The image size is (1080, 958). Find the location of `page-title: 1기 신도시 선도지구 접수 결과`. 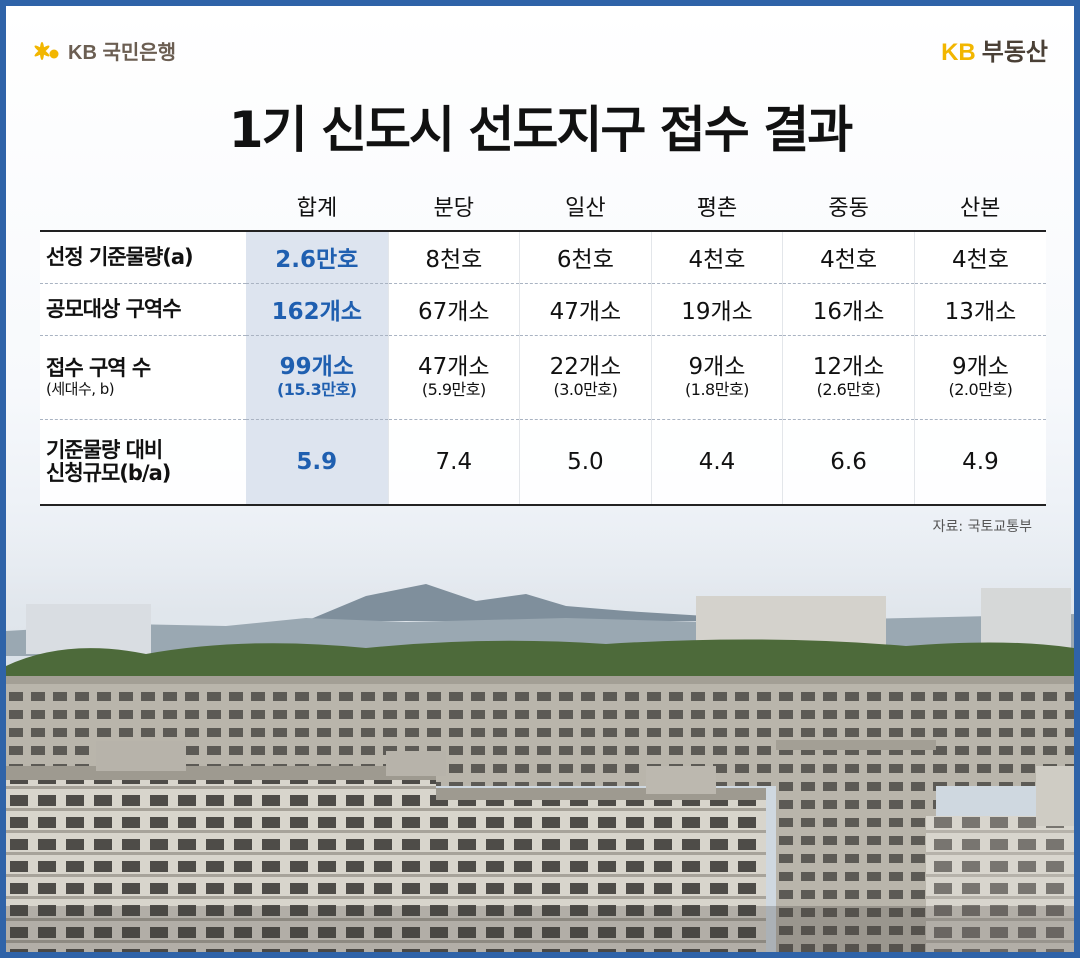

page-title: 1기 신도시 선도지구 접수 결과 is located at coordinates (540, 130).